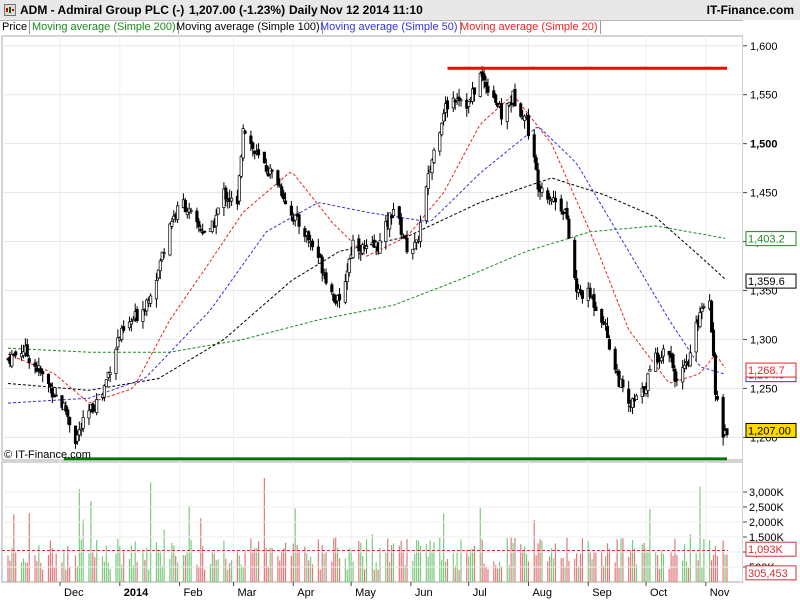 This screenshot has height=600, width=800. Describe the element at coordinates (104, 27) in the screenshot. I see `legend-ma200: Moving average (Simple 200)` at that location.